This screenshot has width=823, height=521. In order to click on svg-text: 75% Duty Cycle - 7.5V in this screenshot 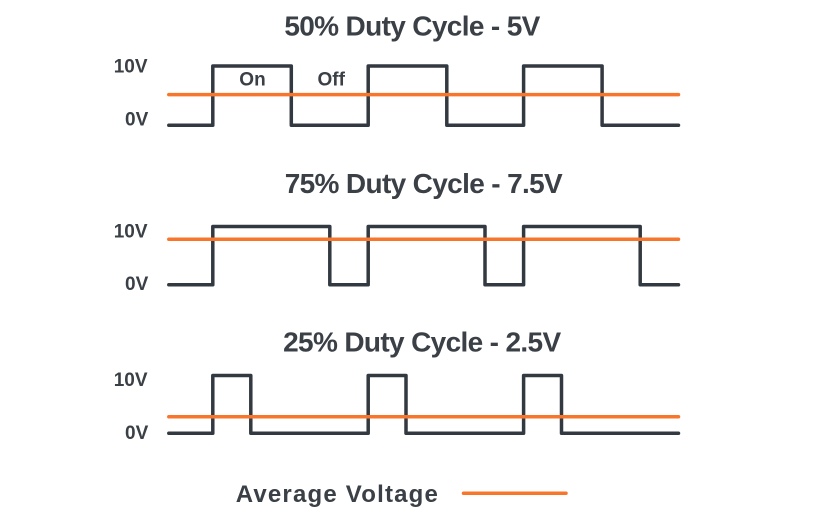, I will do `click(424, 183)`.